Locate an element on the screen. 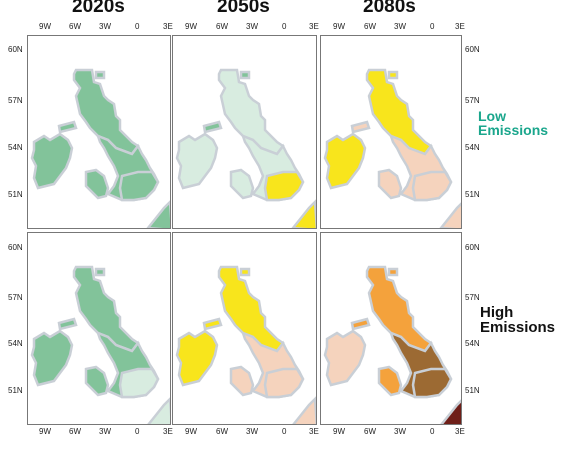 Image resolution: width=570 pixels, height=451 pixels. column-title-2020s: 2020s is located at coordinates (98, 8).